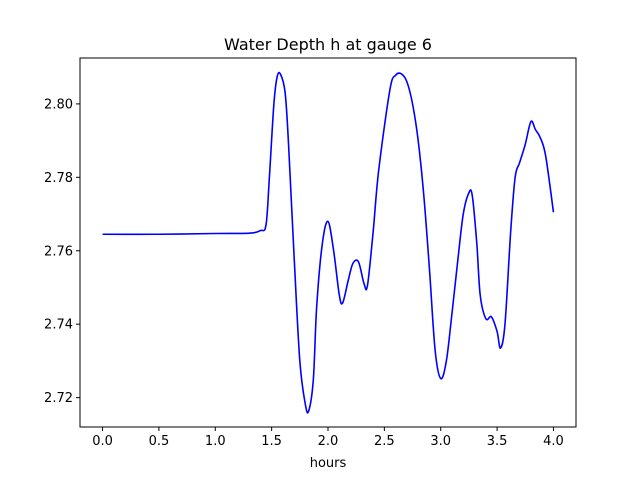 This screenshot has height=480, width=640. Describe the element at coordinates (497, 441) in the screenshot. I see `x-tick-label: 3.5` at that location.